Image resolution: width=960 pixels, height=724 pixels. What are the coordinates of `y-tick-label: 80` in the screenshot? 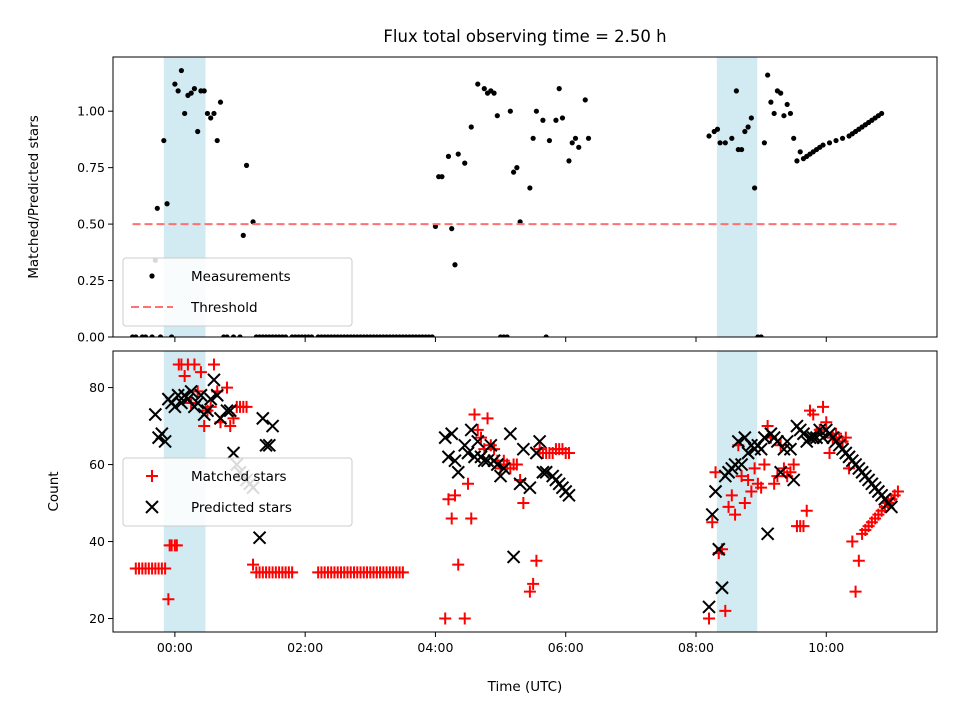 It's located at (97, 387).